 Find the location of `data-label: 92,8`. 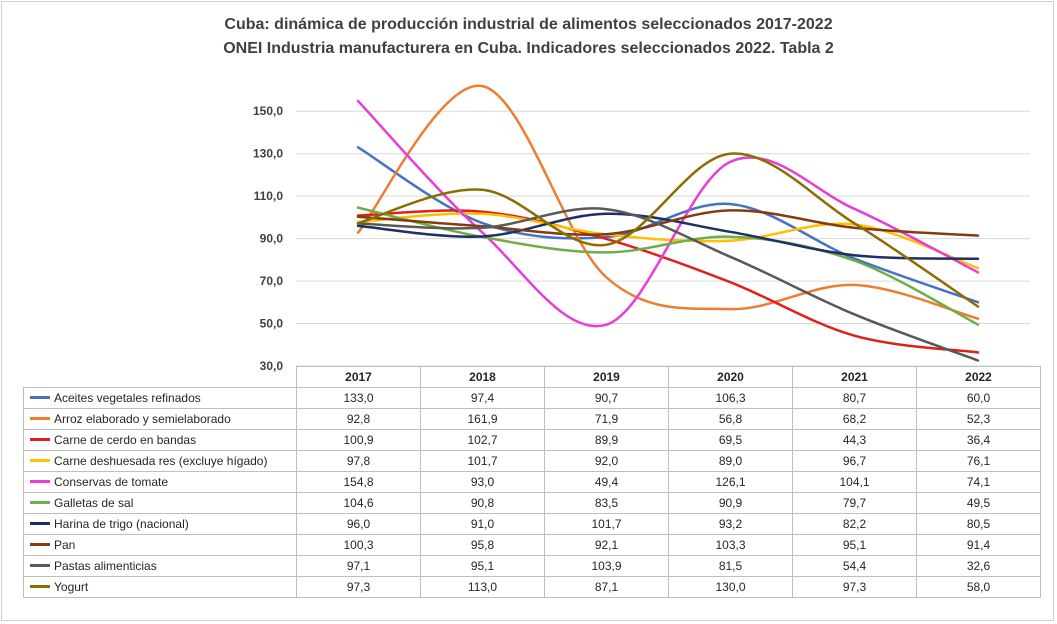

data-label: 92,8 is located at coordinates (358, 419).